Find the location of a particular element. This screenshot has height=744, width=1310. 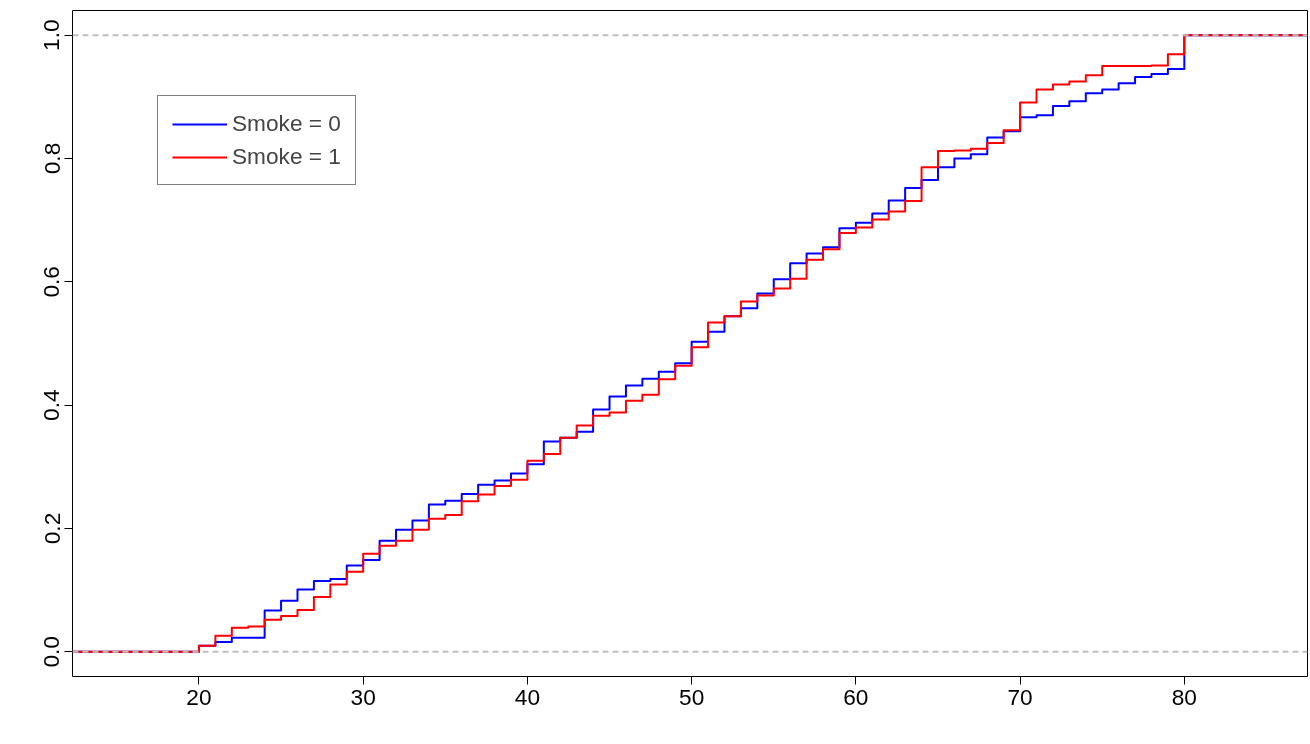

x-tick-label: 20 is located at coordinates (199, 696).